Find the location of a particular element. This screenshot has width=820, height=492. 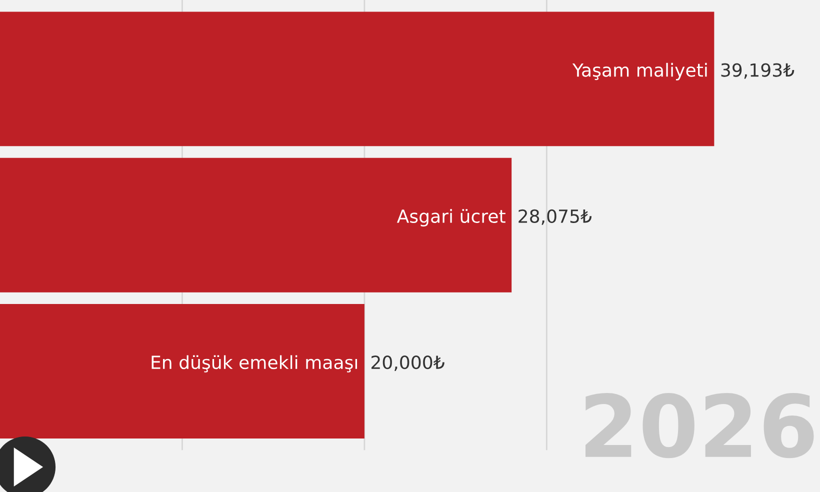

y-tick-label: Asgari ücret is located at coordinates (451, 218).